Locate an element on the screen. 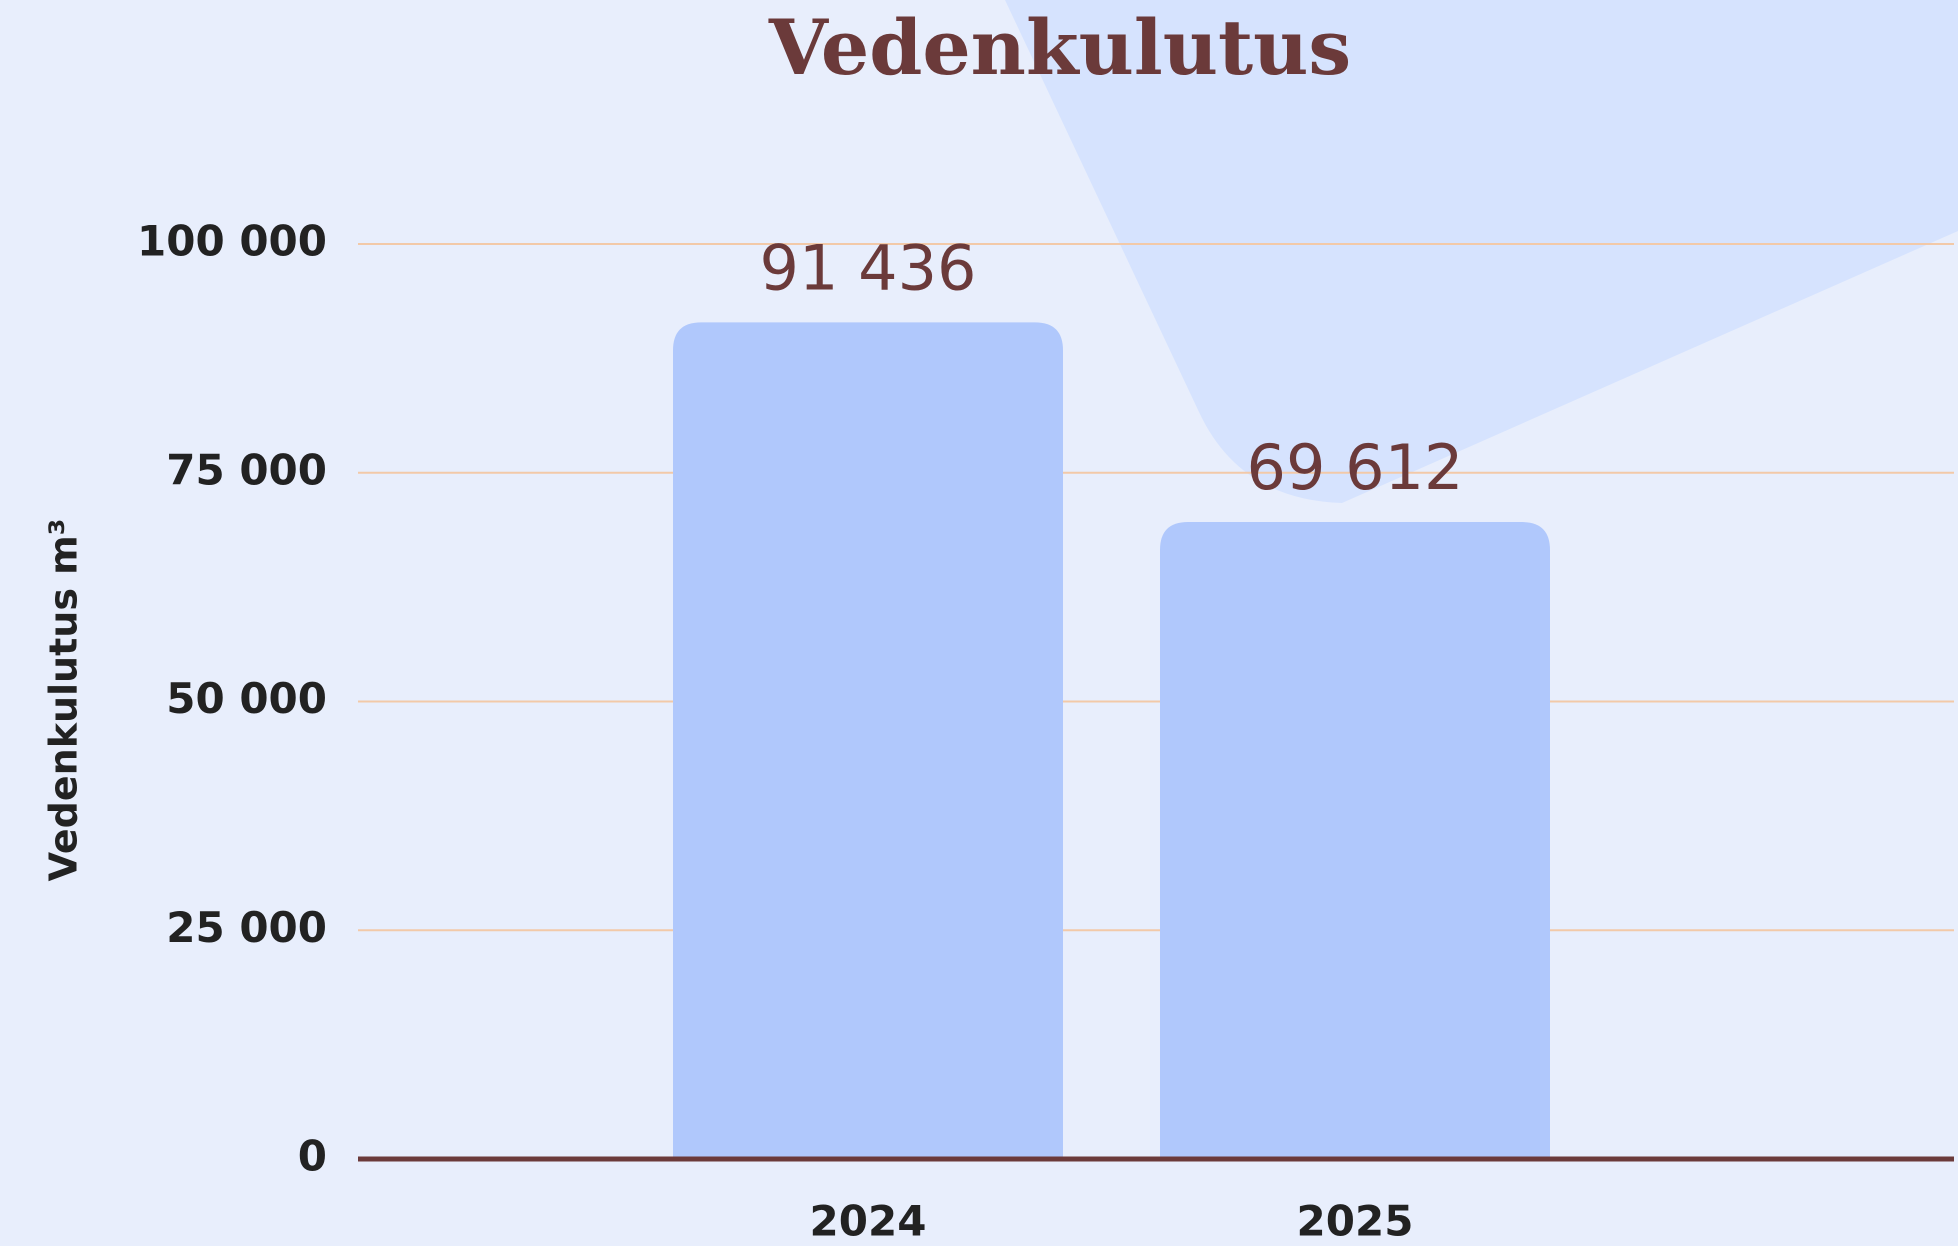 Image resolution: width=1958 pixels, height=1246 pixels. y-tick-label: 50 000 is located at coordinates (246, 698).